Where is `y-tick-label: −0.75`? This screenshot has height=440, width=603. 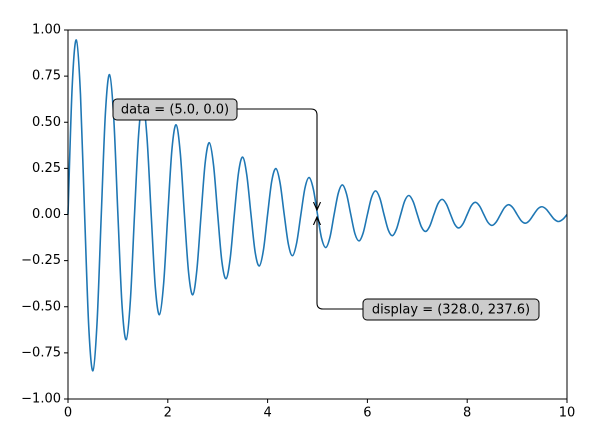 y-tick-label: −0.75 is located at coordinates (41, 352).